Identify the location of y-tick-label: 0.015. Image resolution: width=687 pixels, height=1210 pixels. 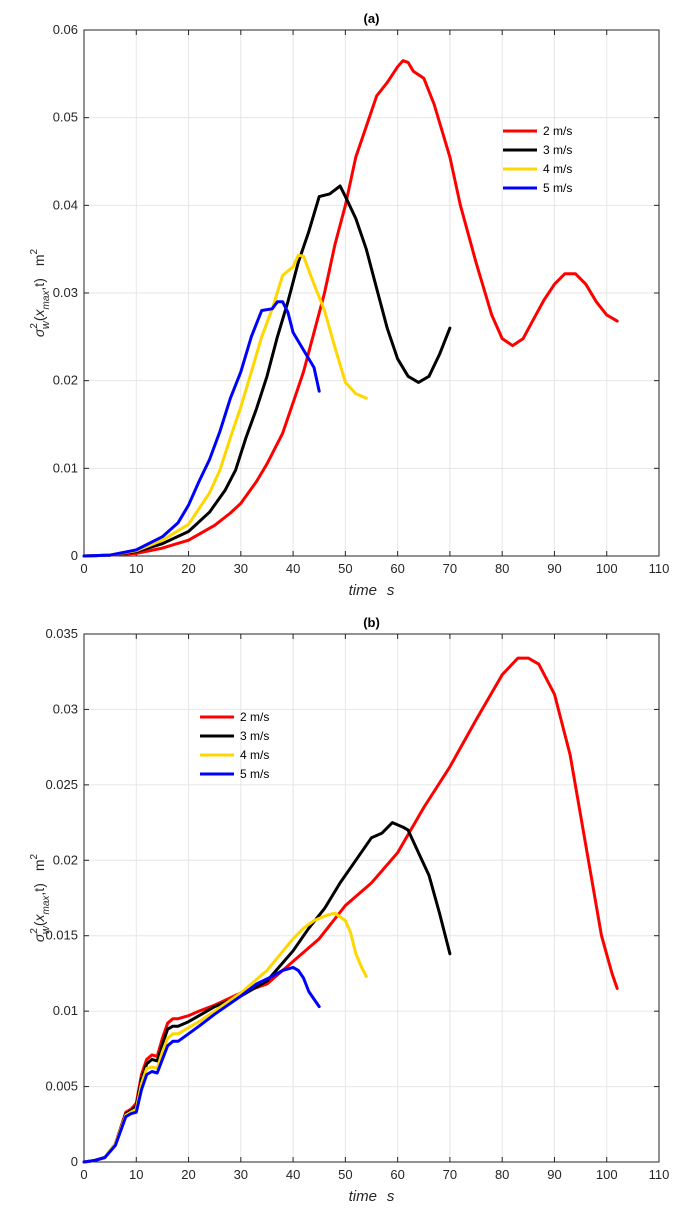
(61, 935).